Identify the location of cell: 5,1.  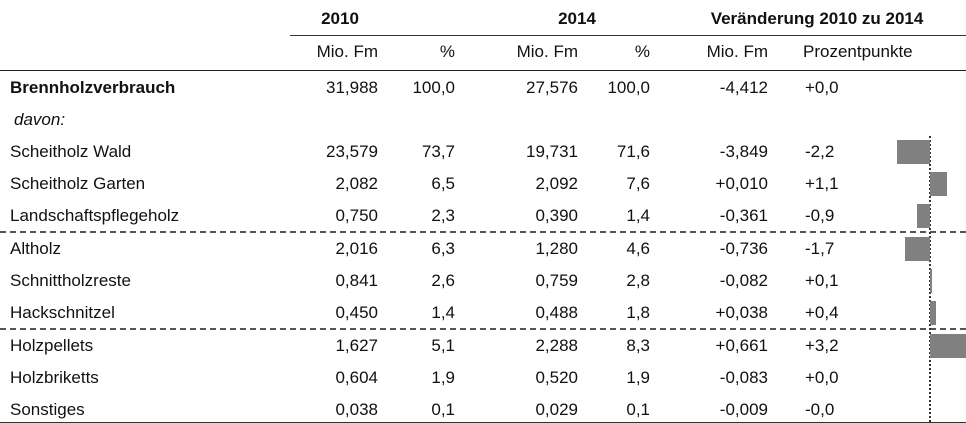
(443, 345).